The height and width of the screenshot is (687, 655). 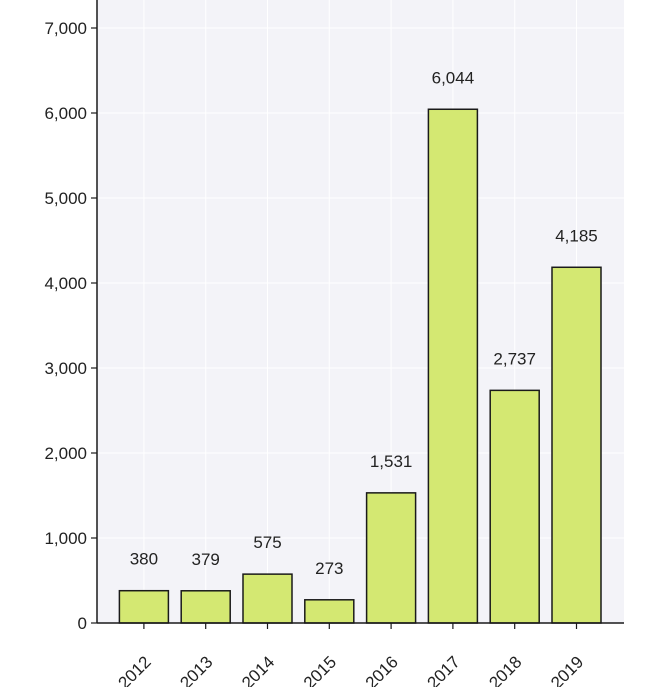 I want to click on bar-2012, so click(x=144, y=606).